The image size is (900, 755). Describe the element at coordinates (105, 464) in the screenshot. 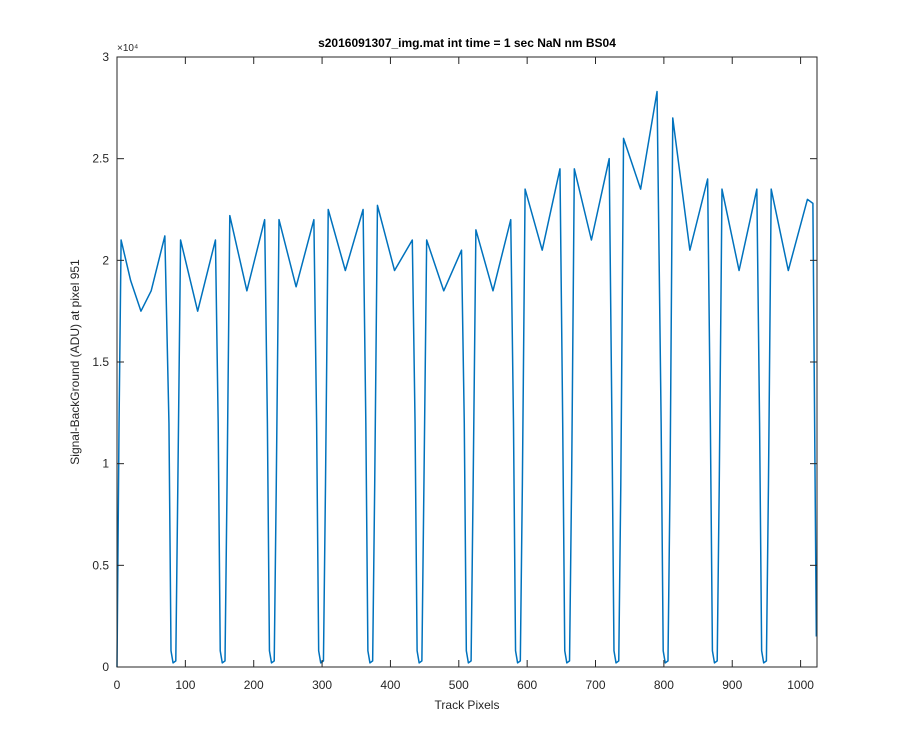

I see `y-tick-label: 1` at that location.